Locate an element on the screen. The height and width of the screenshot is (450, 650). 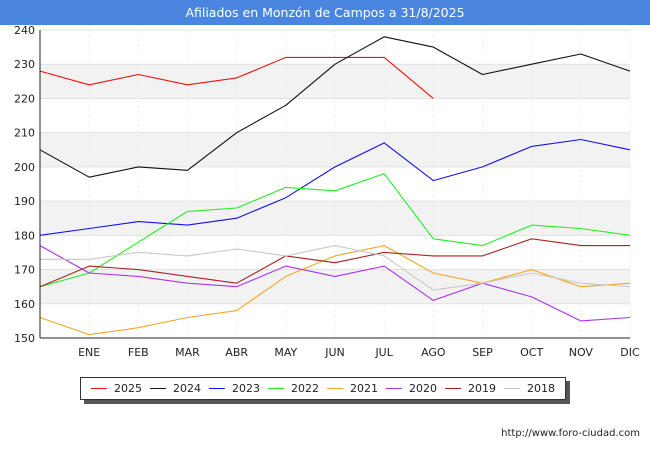
legend-item-2019: 2019 is located at coordinates (470, 388).